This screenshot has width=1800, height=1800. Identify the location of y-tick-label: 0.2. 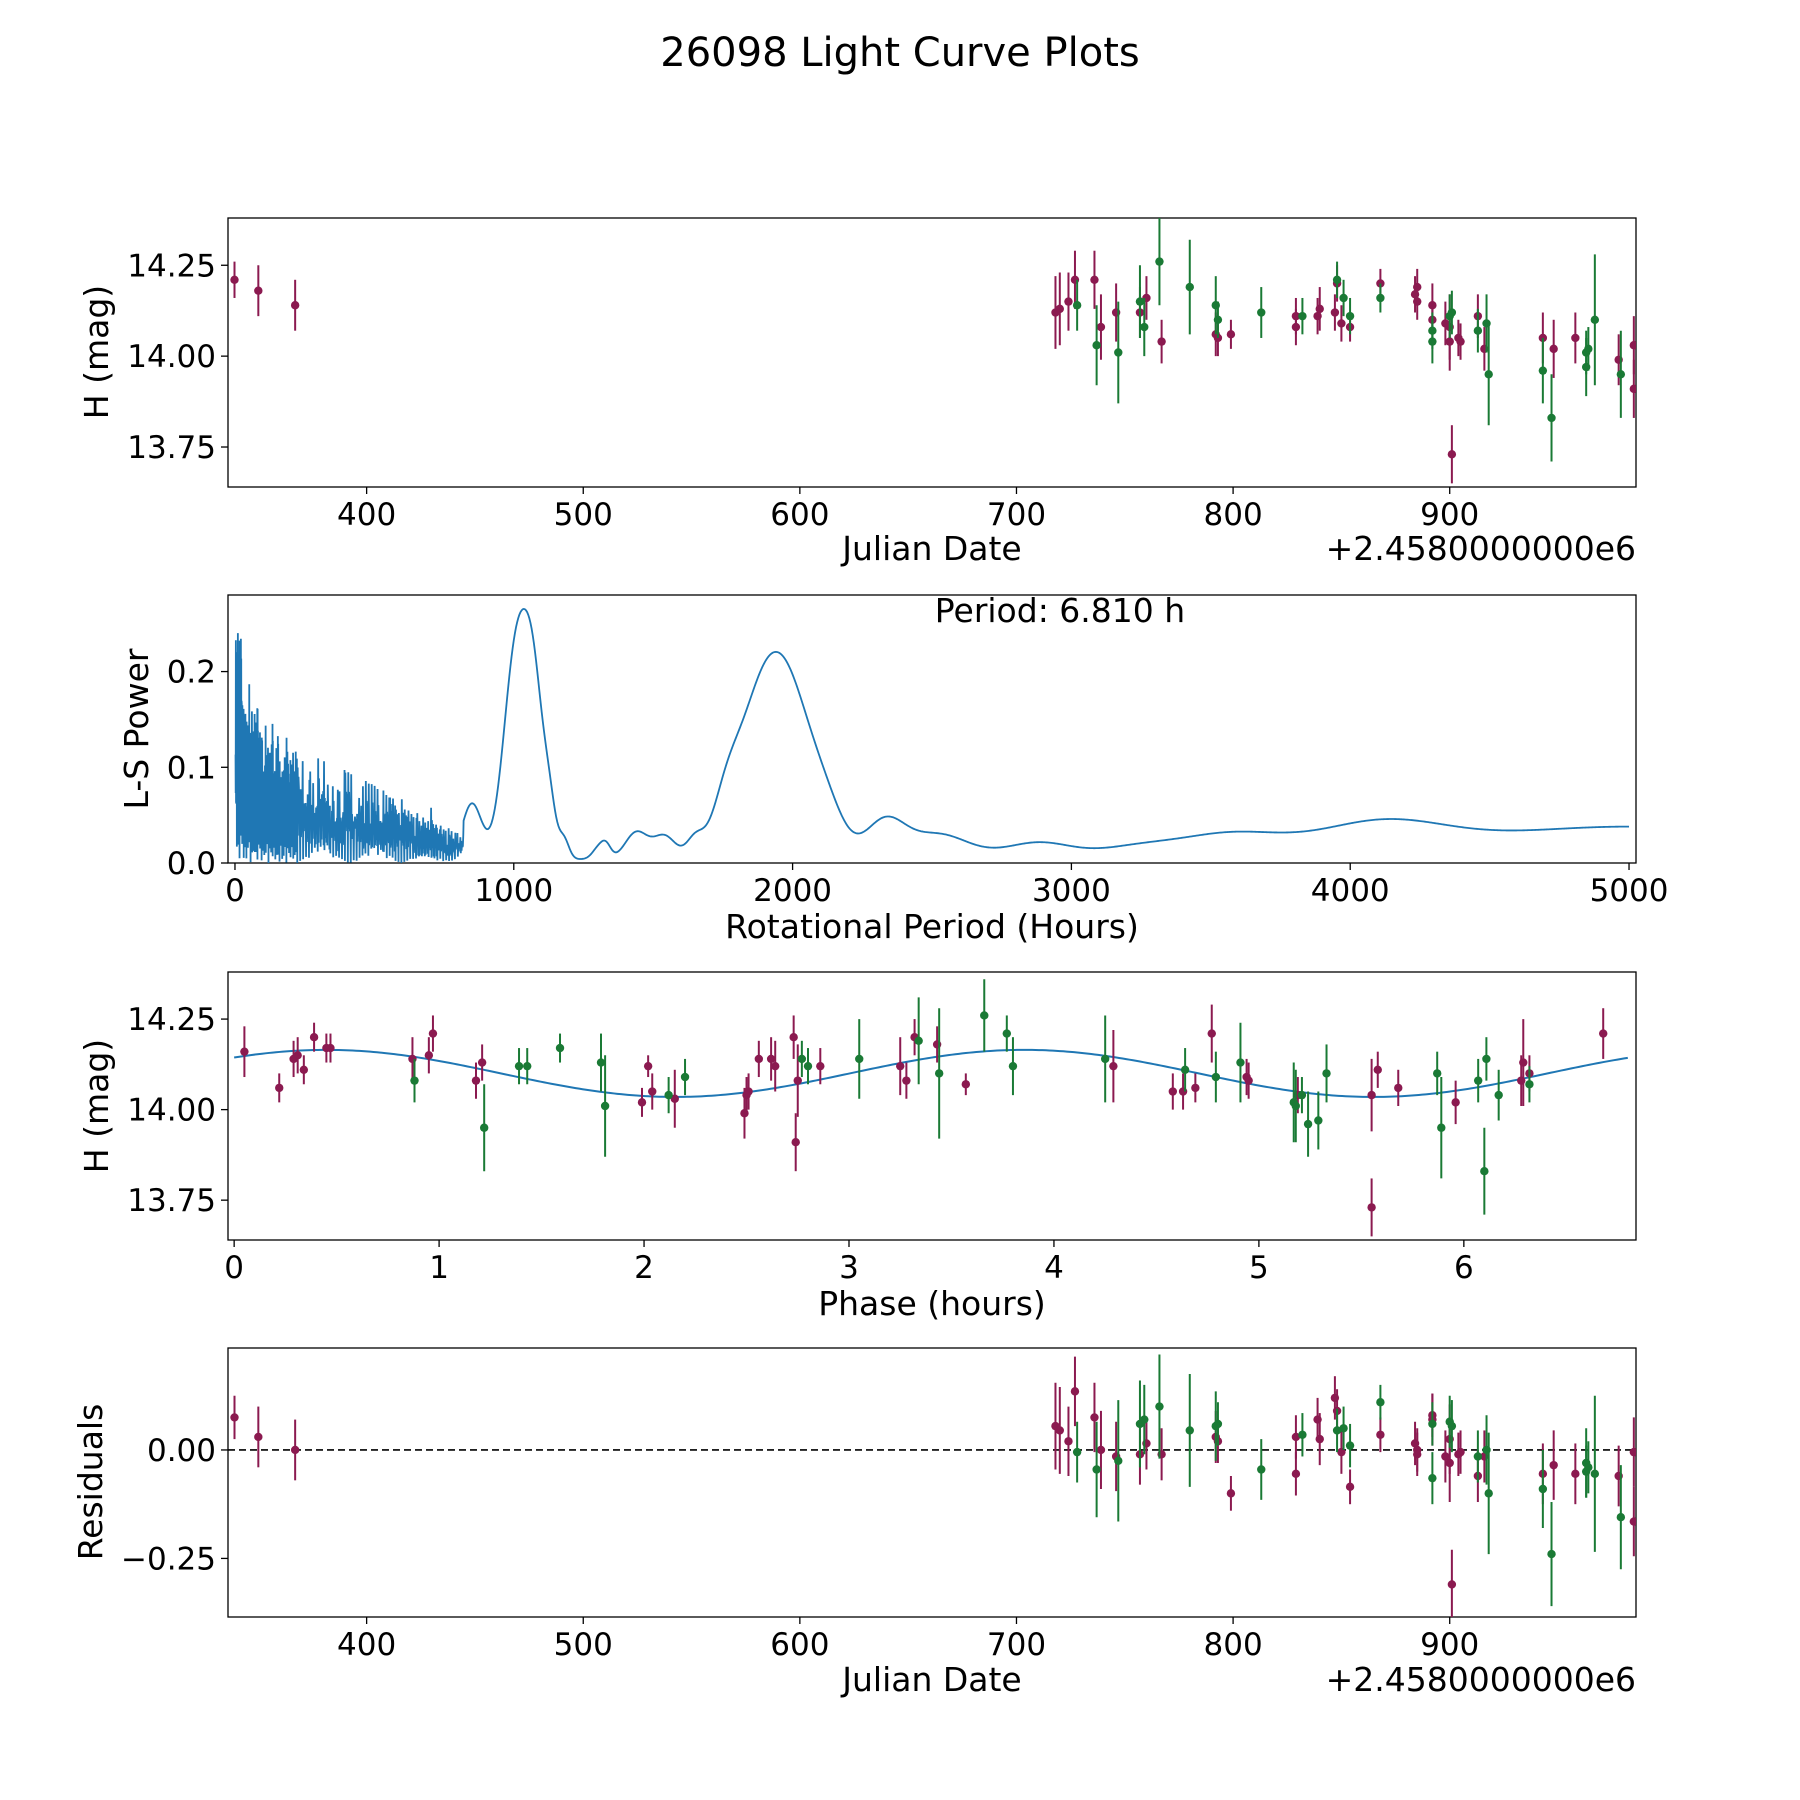
(191, 673).